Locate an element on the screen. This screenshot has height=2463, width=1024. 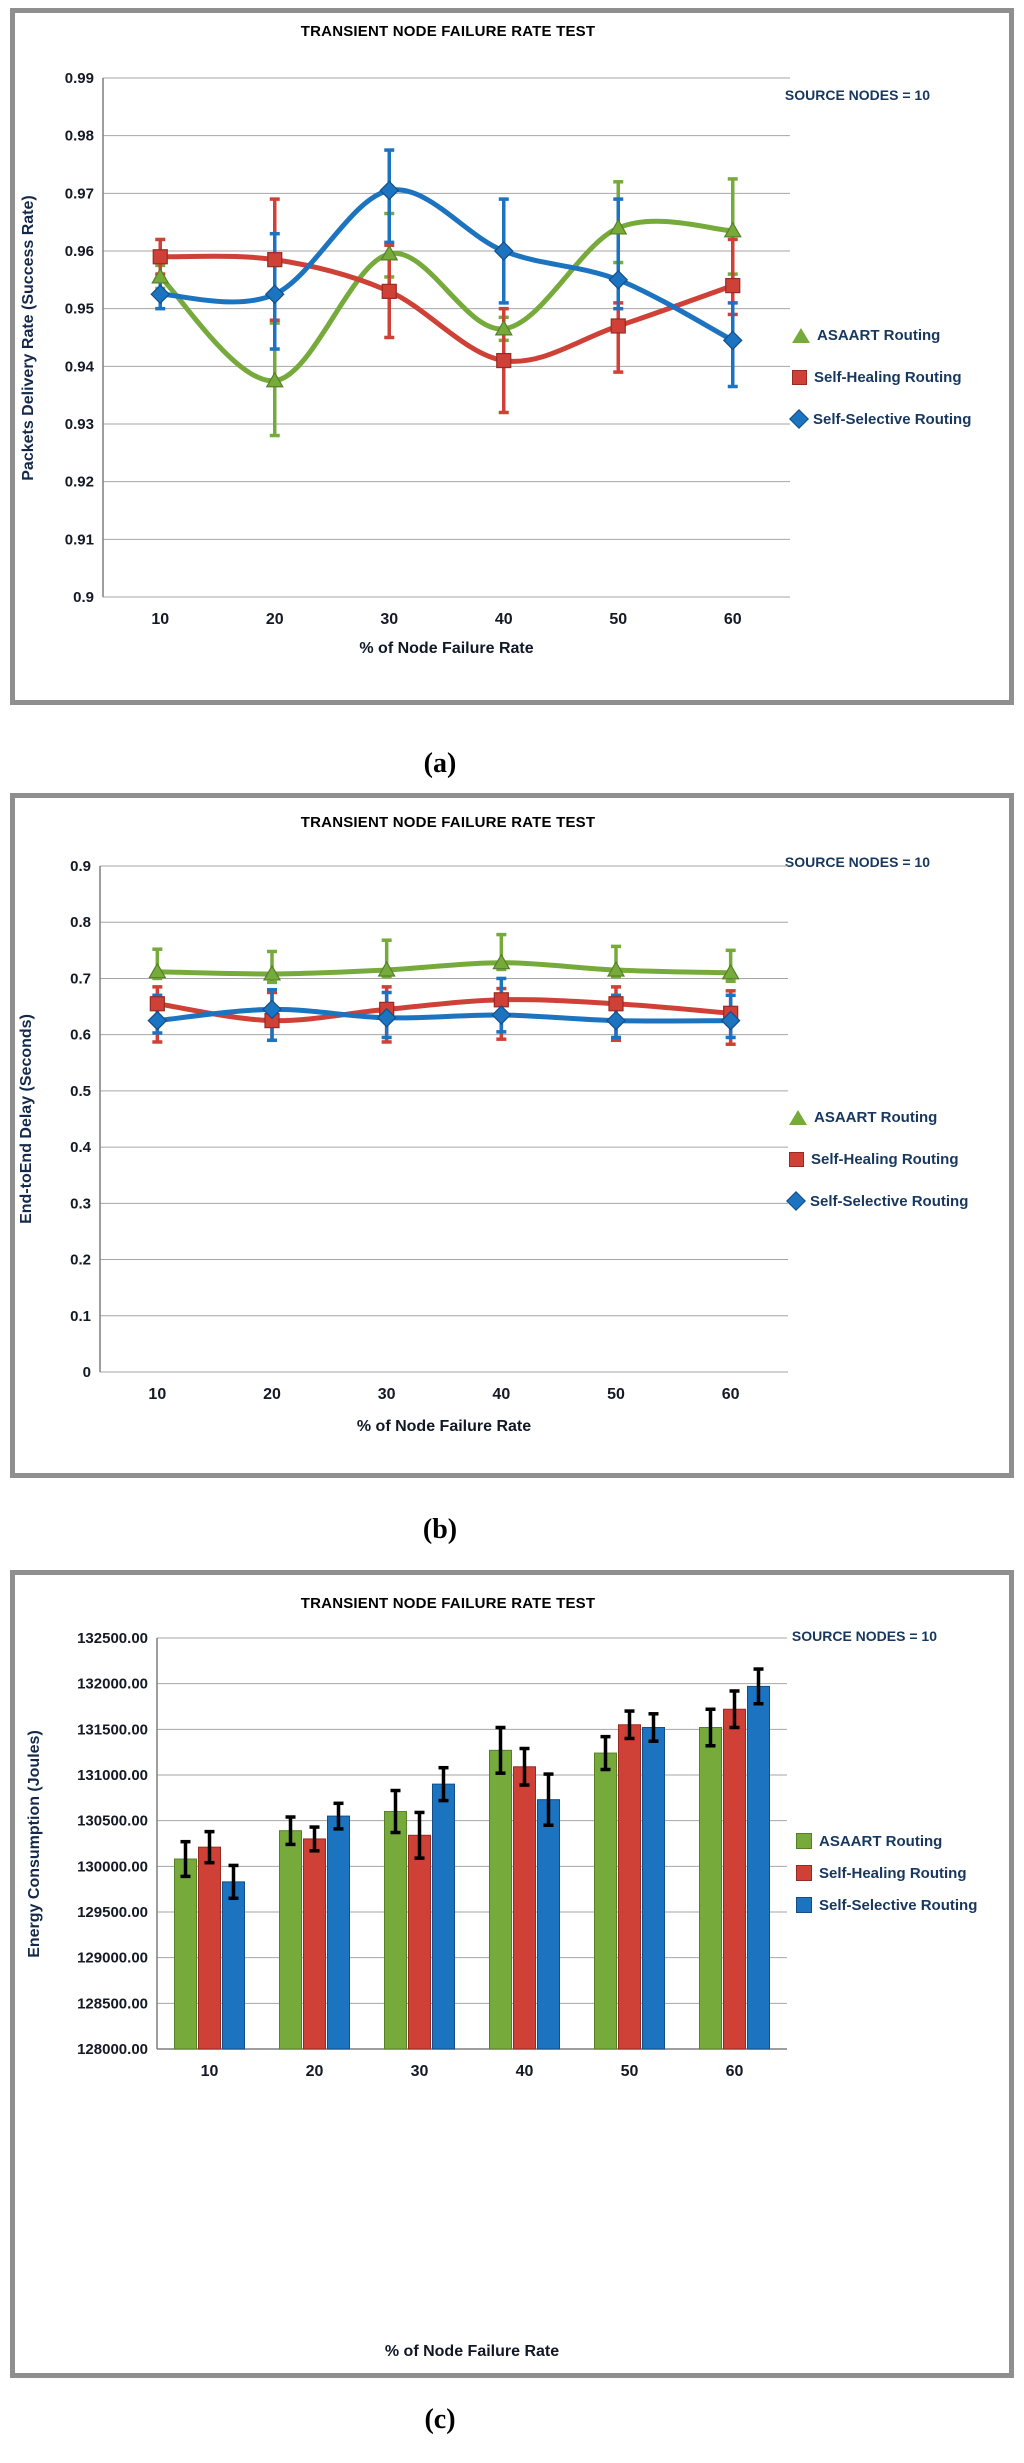
blue-square-swatch-icon is located at coordinates (804, 1905).